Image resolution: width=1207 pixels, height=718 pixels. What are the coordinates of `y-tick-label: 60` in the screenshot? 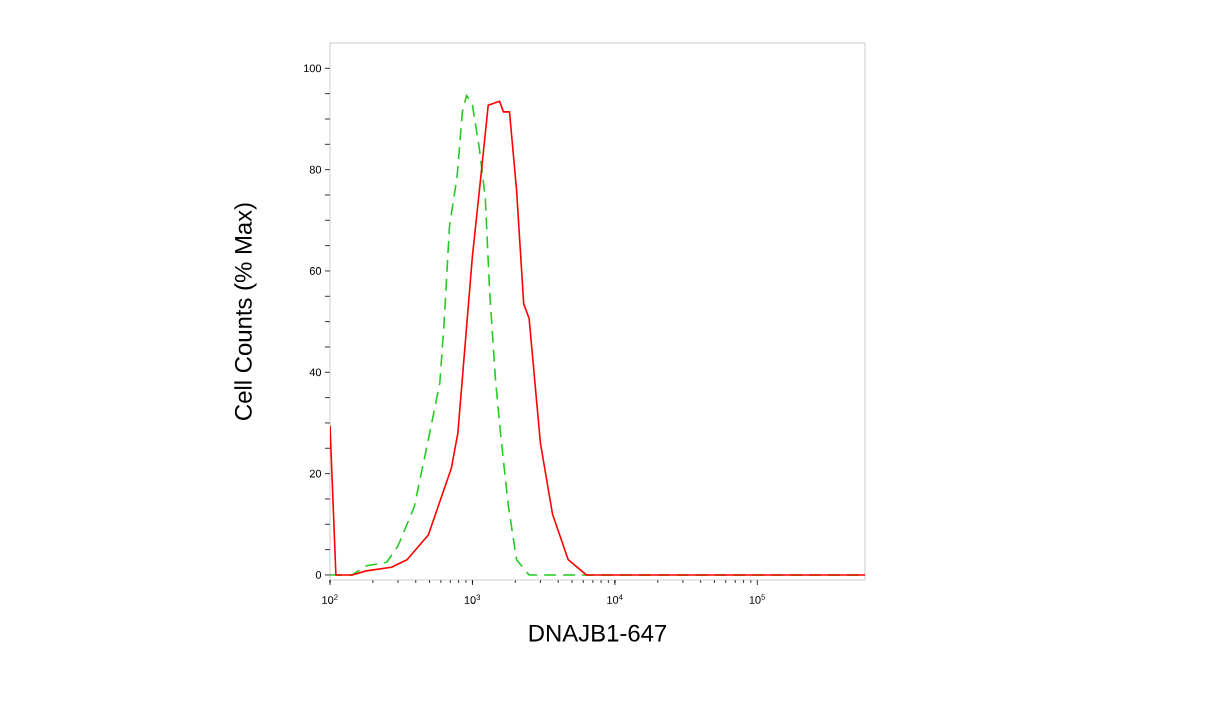 It's located at (315, 271).